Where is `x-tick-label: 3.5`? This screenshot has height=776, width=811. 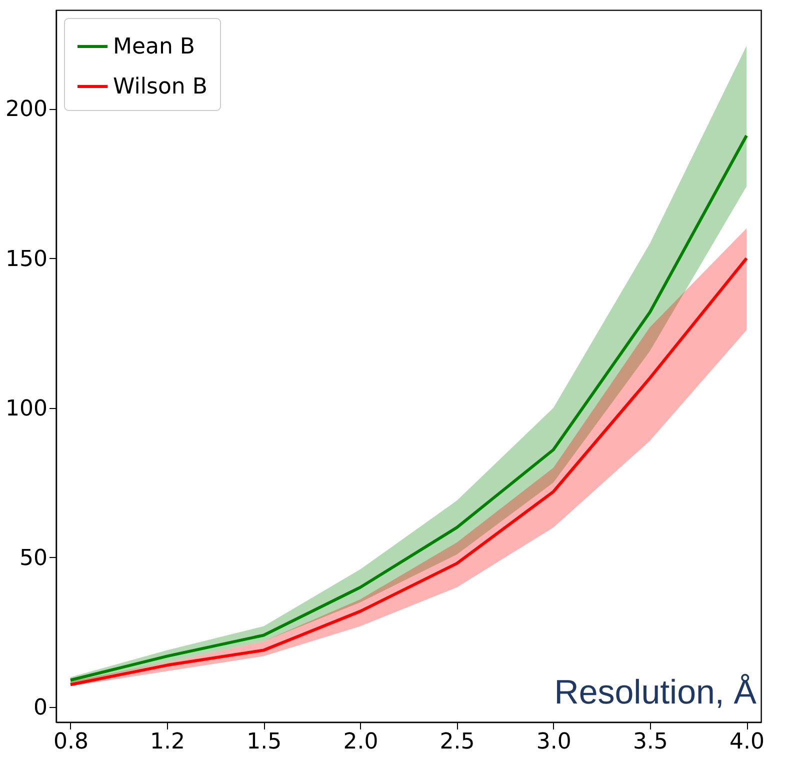 x-tick-label: 3.5 is located at coordinates (650, 742).